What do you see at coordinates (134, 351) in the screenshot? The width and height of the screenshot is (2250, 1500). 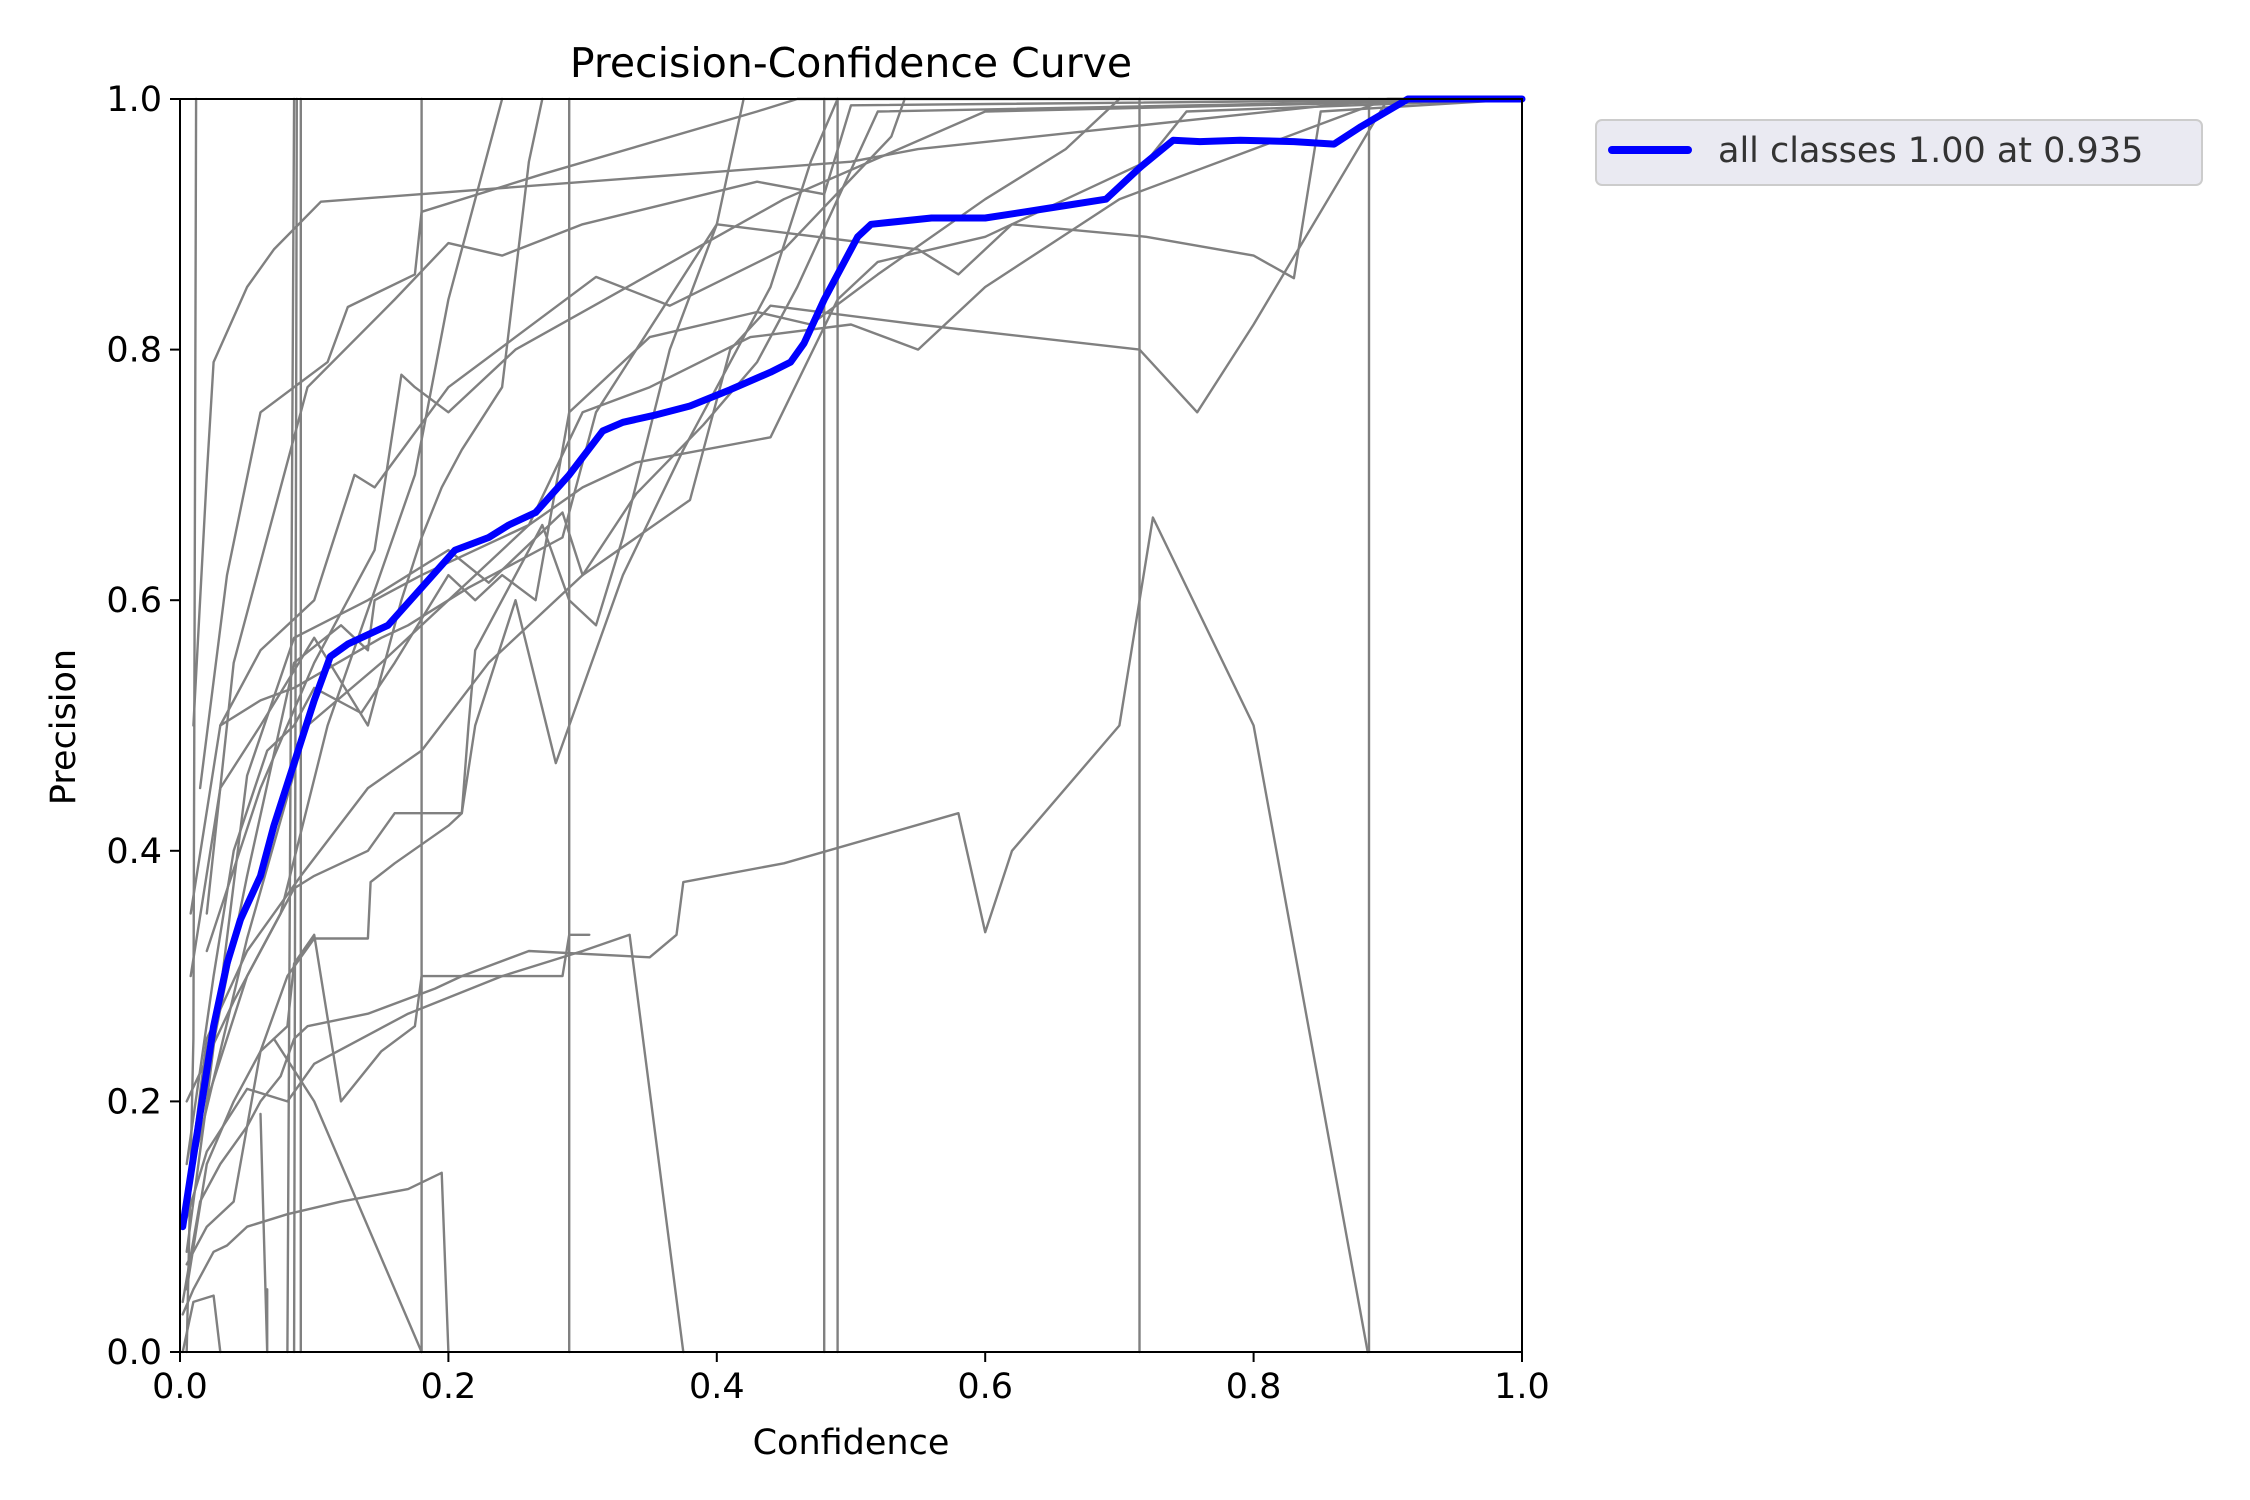 I see `y-tick-label: 0.8` at bounding box center [134, 351].